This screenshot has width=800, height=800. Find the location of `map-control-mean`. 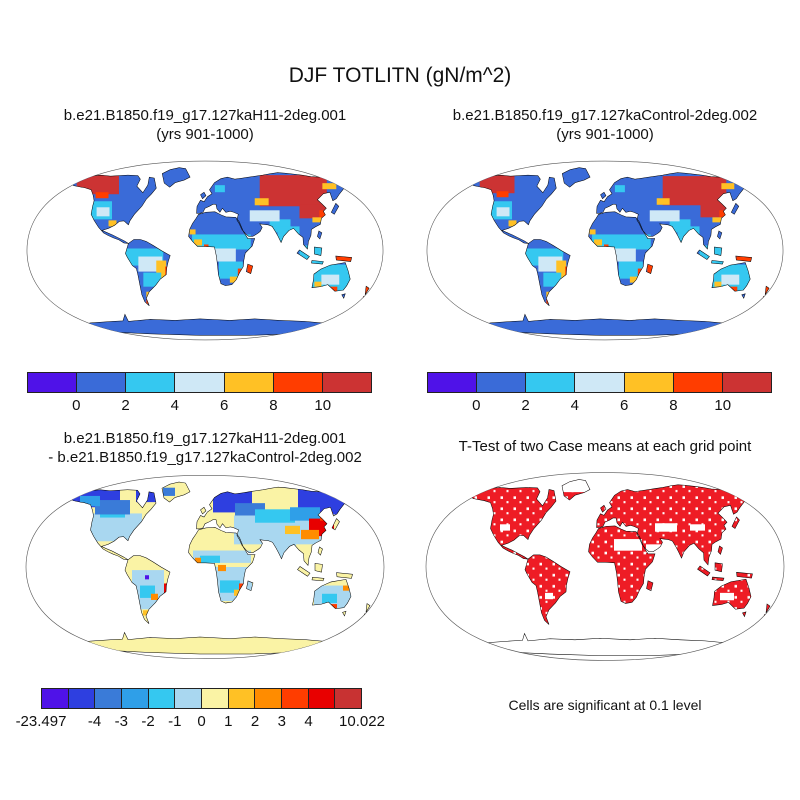

map-control-mean is located at coordinates (605, 250).